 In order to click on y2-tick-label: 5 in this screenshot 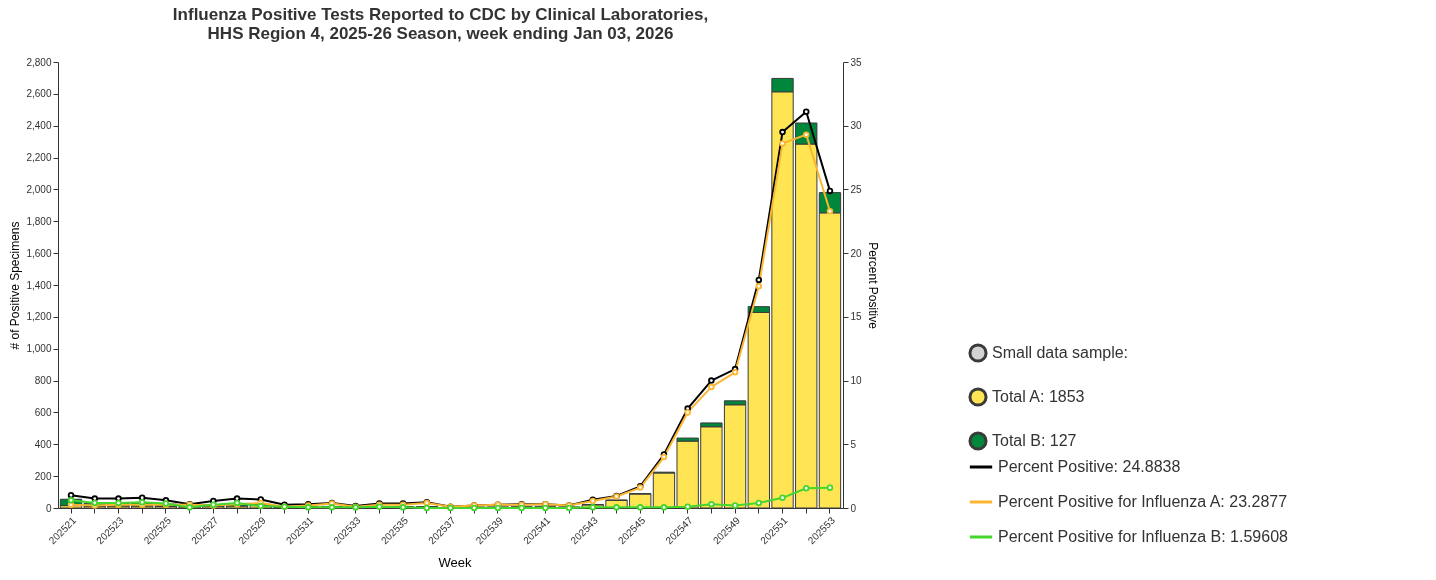, I will do `click(853, 444)`.